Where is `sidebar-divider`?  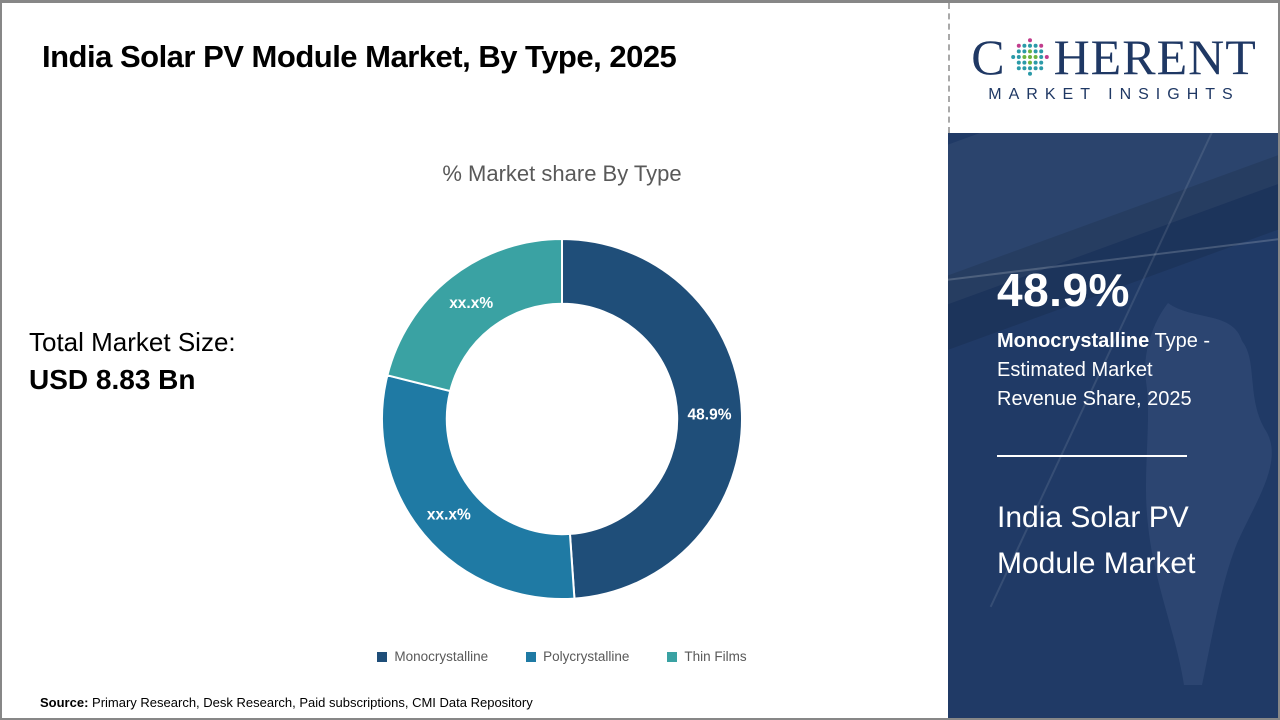 sidebar-divider is located at coordinates (1092, 456).